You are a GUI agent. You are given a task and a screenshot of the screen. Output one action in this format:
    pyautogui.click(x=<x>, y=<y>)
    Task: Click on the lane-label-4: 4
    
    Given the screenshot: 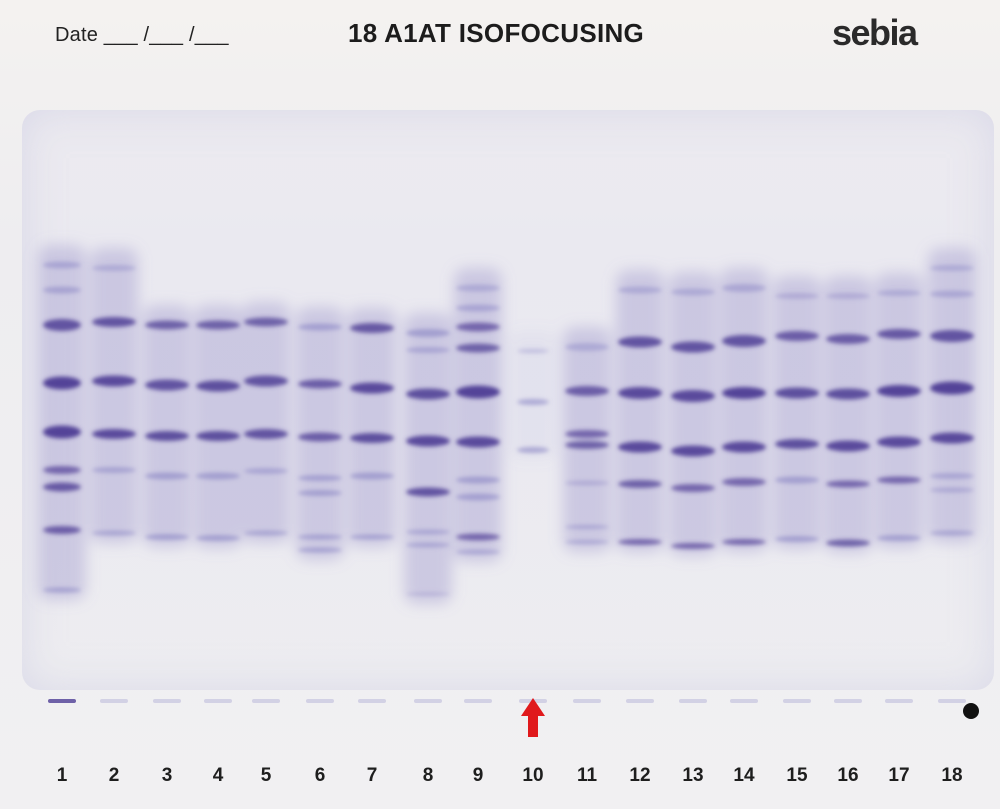 What is the action you would take?
    pyautogui.click(x=218, y=775)
    